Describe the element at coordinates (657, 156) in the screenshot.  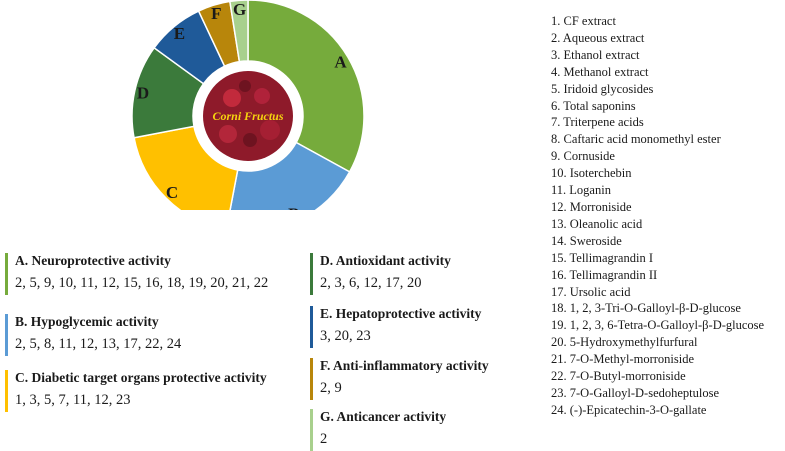
I see `compound-item: 9. Cornuside` at that location.